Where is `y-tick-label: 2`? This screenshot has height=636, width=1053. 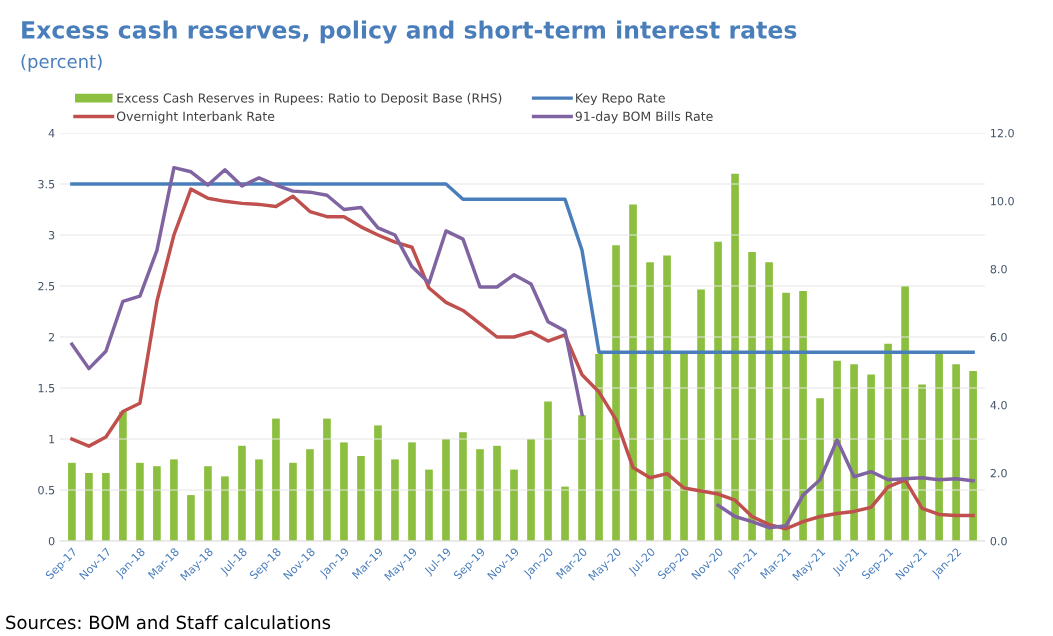 y-tick-label: 2 is located at coordinates (51, 337).